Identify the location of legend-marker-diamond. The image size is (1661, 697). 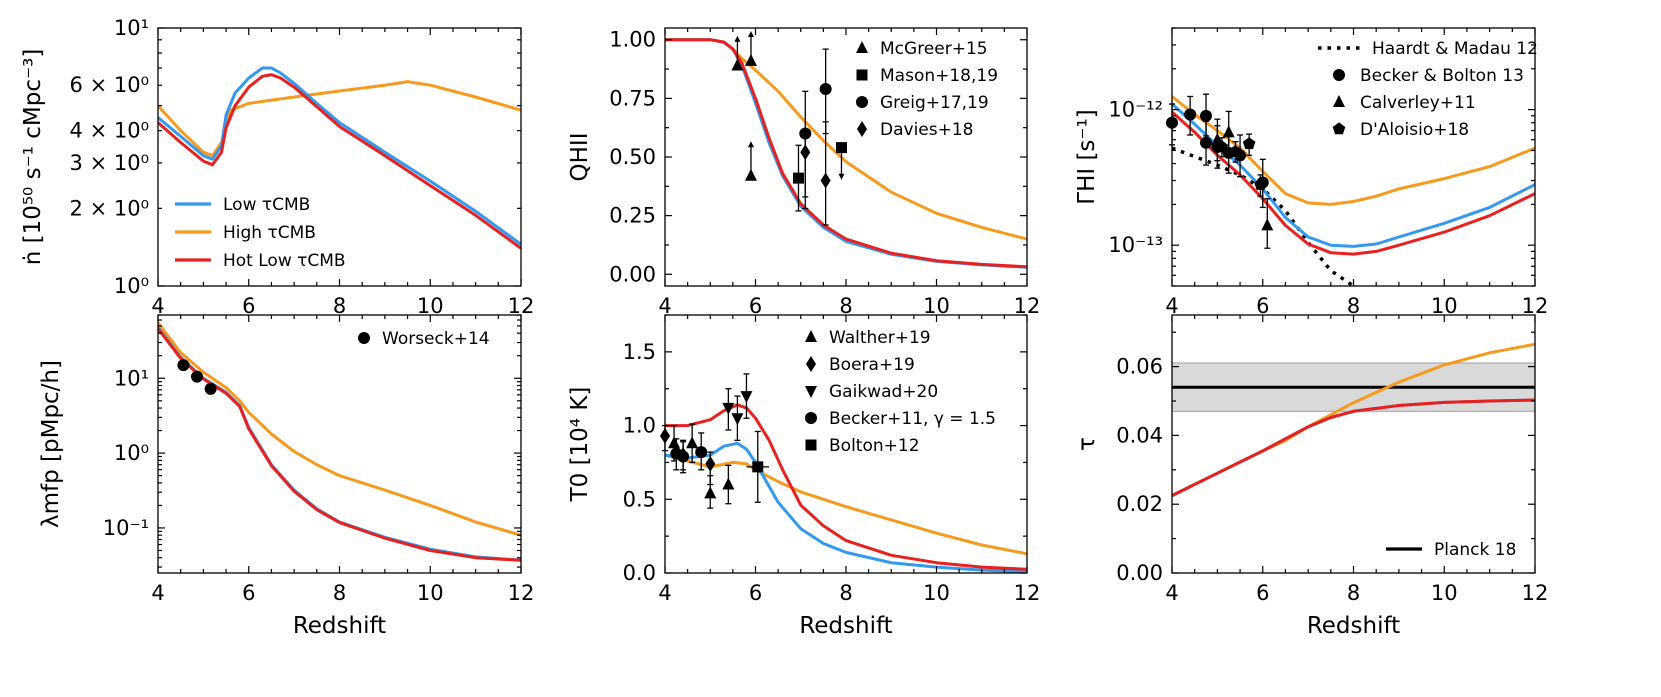
(811, 364).